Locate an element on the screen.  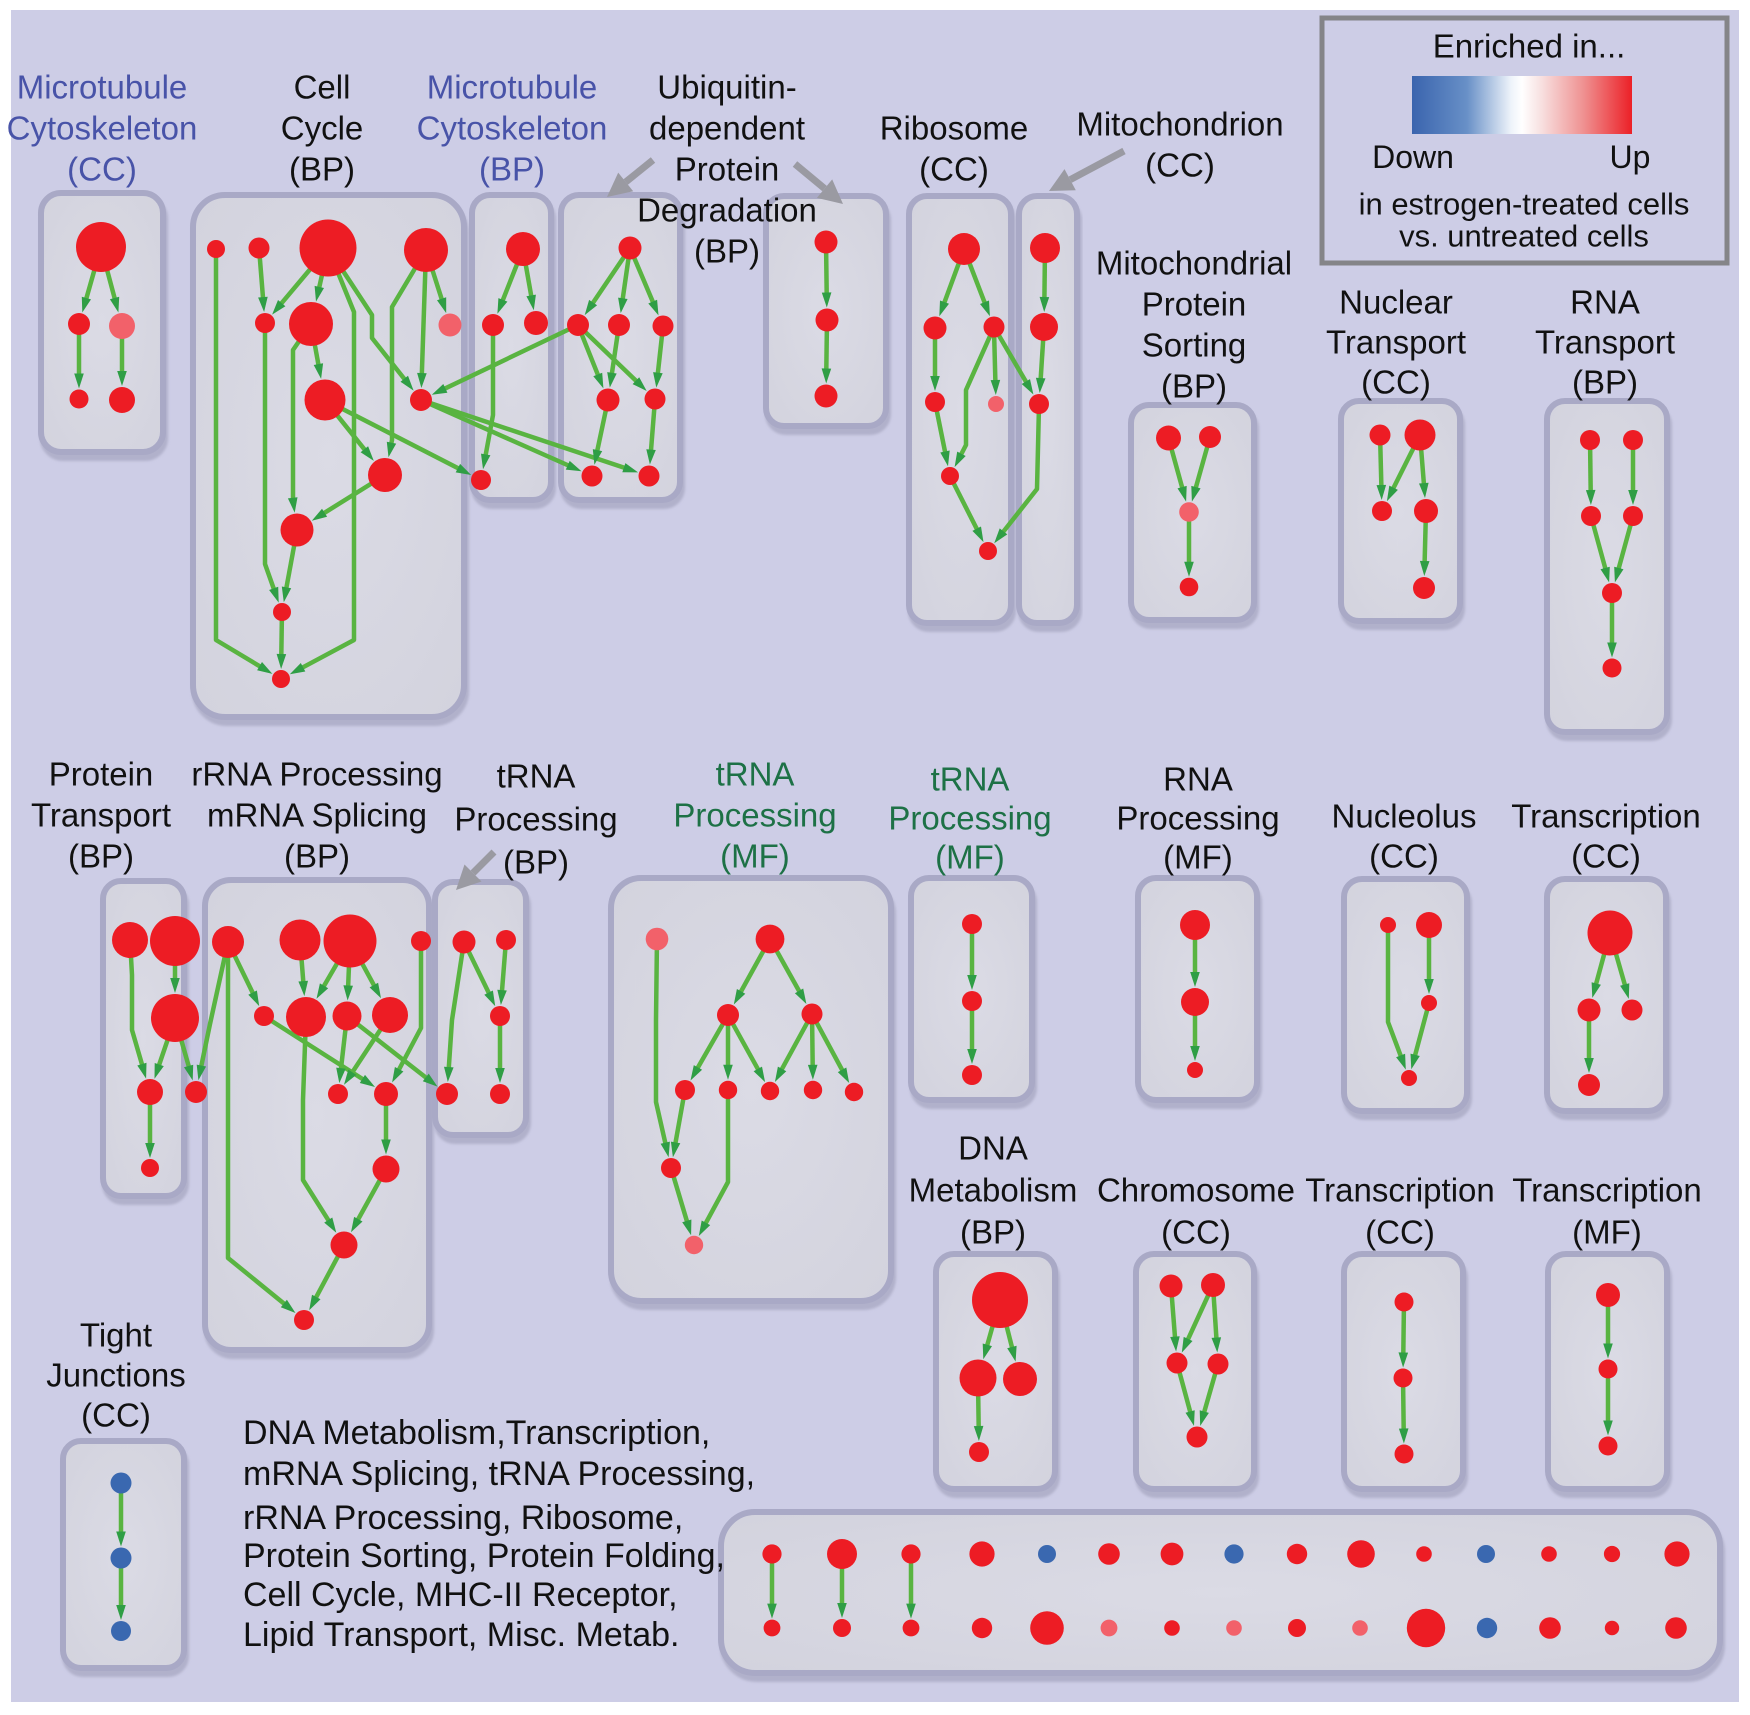
svg-text: DNA Metabolism,Transcription, is located at coordinates (476, 1433).